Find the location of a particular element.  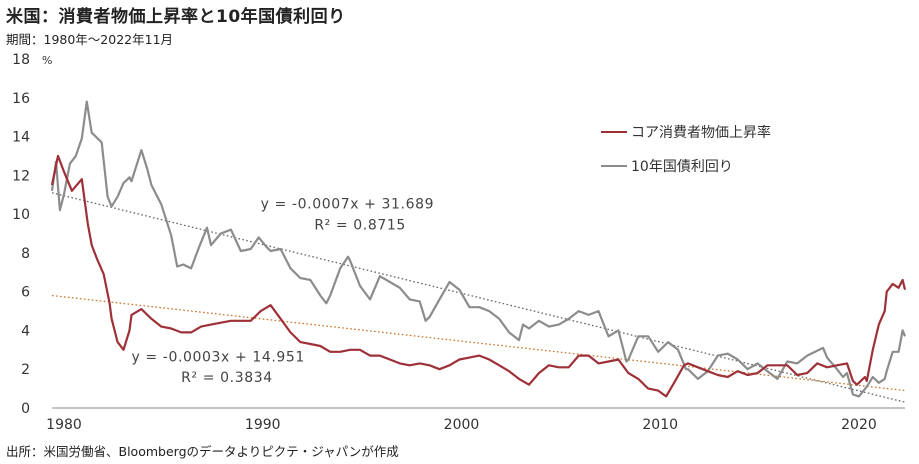

y-axis-unit: % is located at coordinates (47, 60).